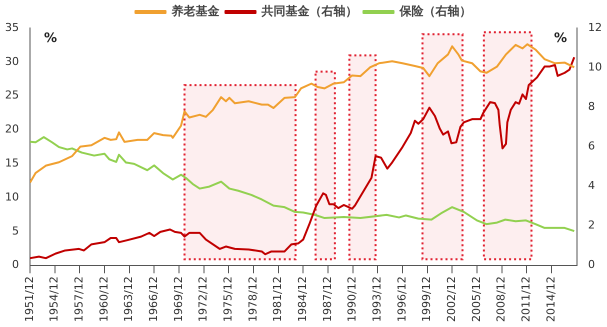  Describe the element at coordinates (561, 38) in the screenshot. I see `y2-axis-title: %` at that location.